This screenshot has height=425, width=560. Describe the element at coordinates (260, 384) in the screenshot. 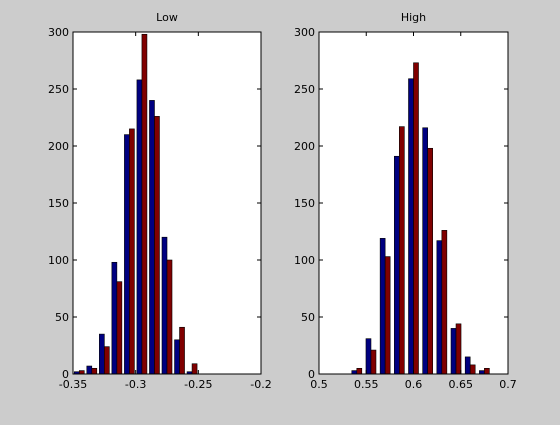

I see `x-tick-label: -0.2` at that location.